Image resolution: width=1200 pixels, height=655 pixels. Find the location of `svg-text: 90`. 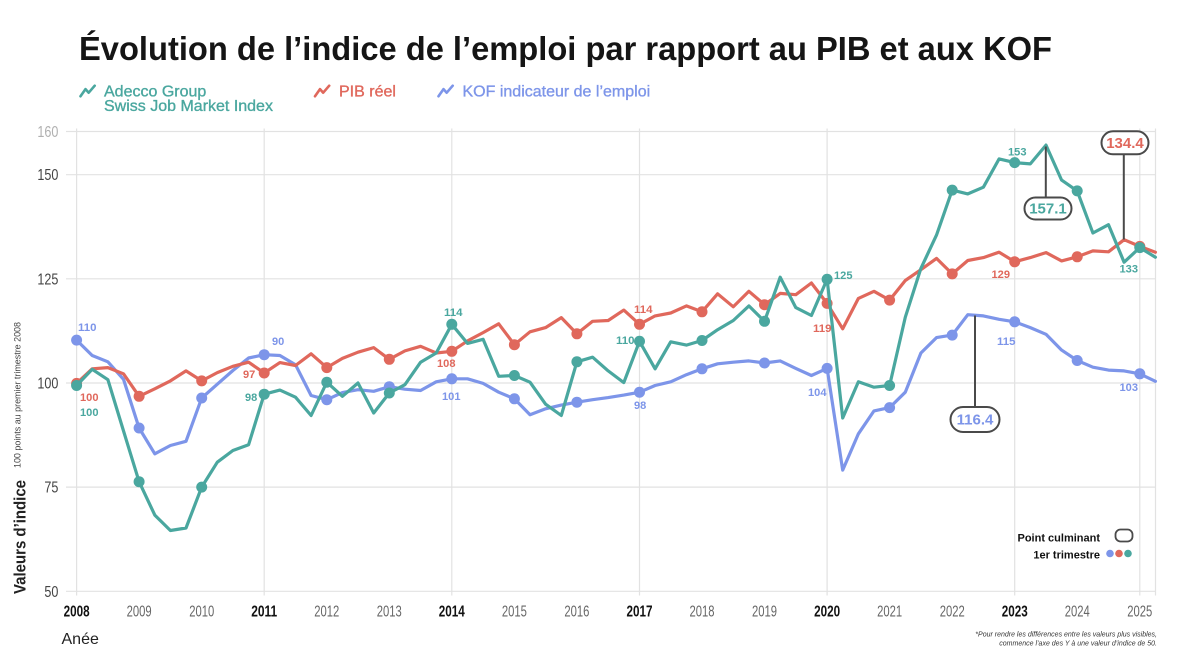

svg-text: 90 is located at coordinates (278, 342).